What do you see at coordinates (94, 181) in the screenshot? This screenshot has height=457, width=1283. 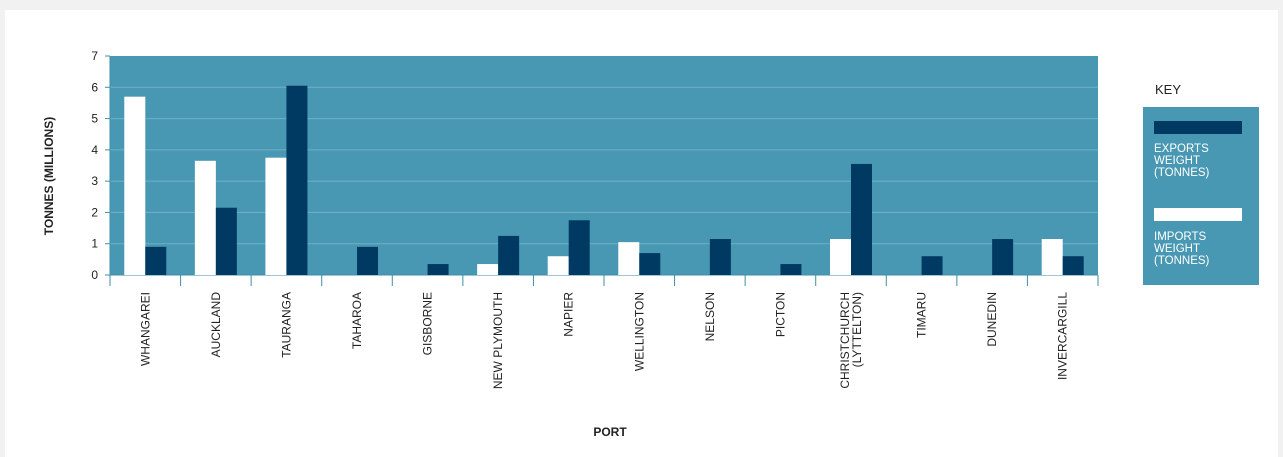 I see `y-tick-label: 3` at bounding box center [94, 181].